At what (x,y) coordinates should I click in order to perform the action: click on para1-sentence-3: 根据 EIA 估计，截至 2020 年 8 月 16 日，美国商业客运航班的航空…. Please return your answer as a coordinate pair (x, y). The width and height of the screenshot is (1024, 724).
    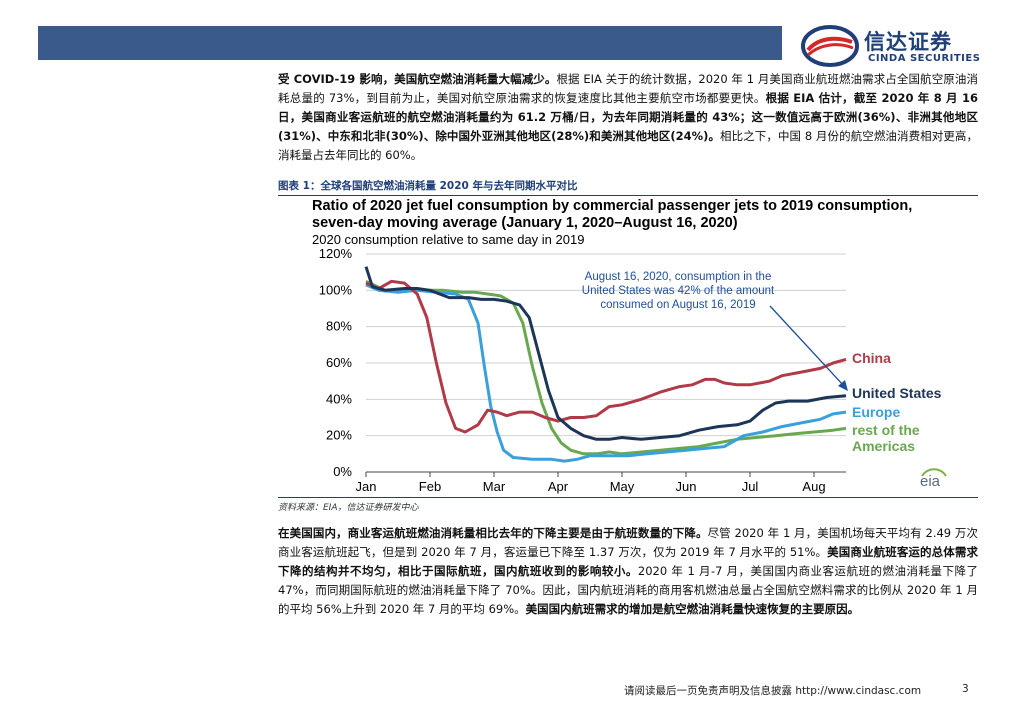
    Looking at the image, I should click on (628, 117).